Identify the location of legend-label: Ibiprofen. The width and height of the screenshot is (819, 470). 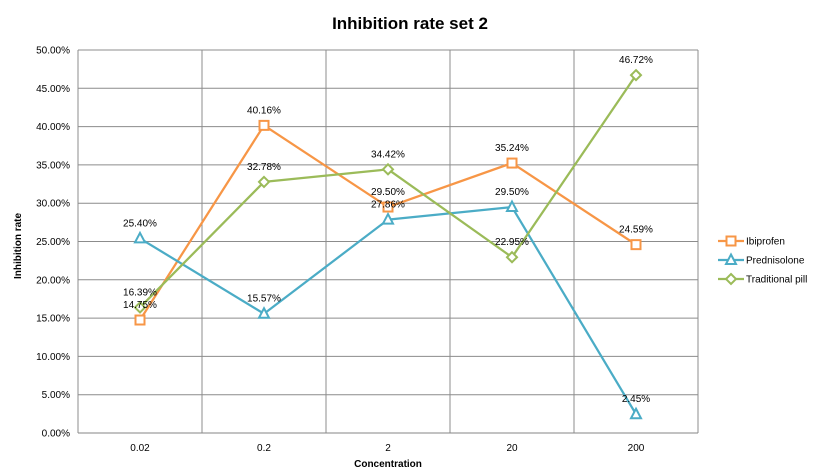
(765, 242).